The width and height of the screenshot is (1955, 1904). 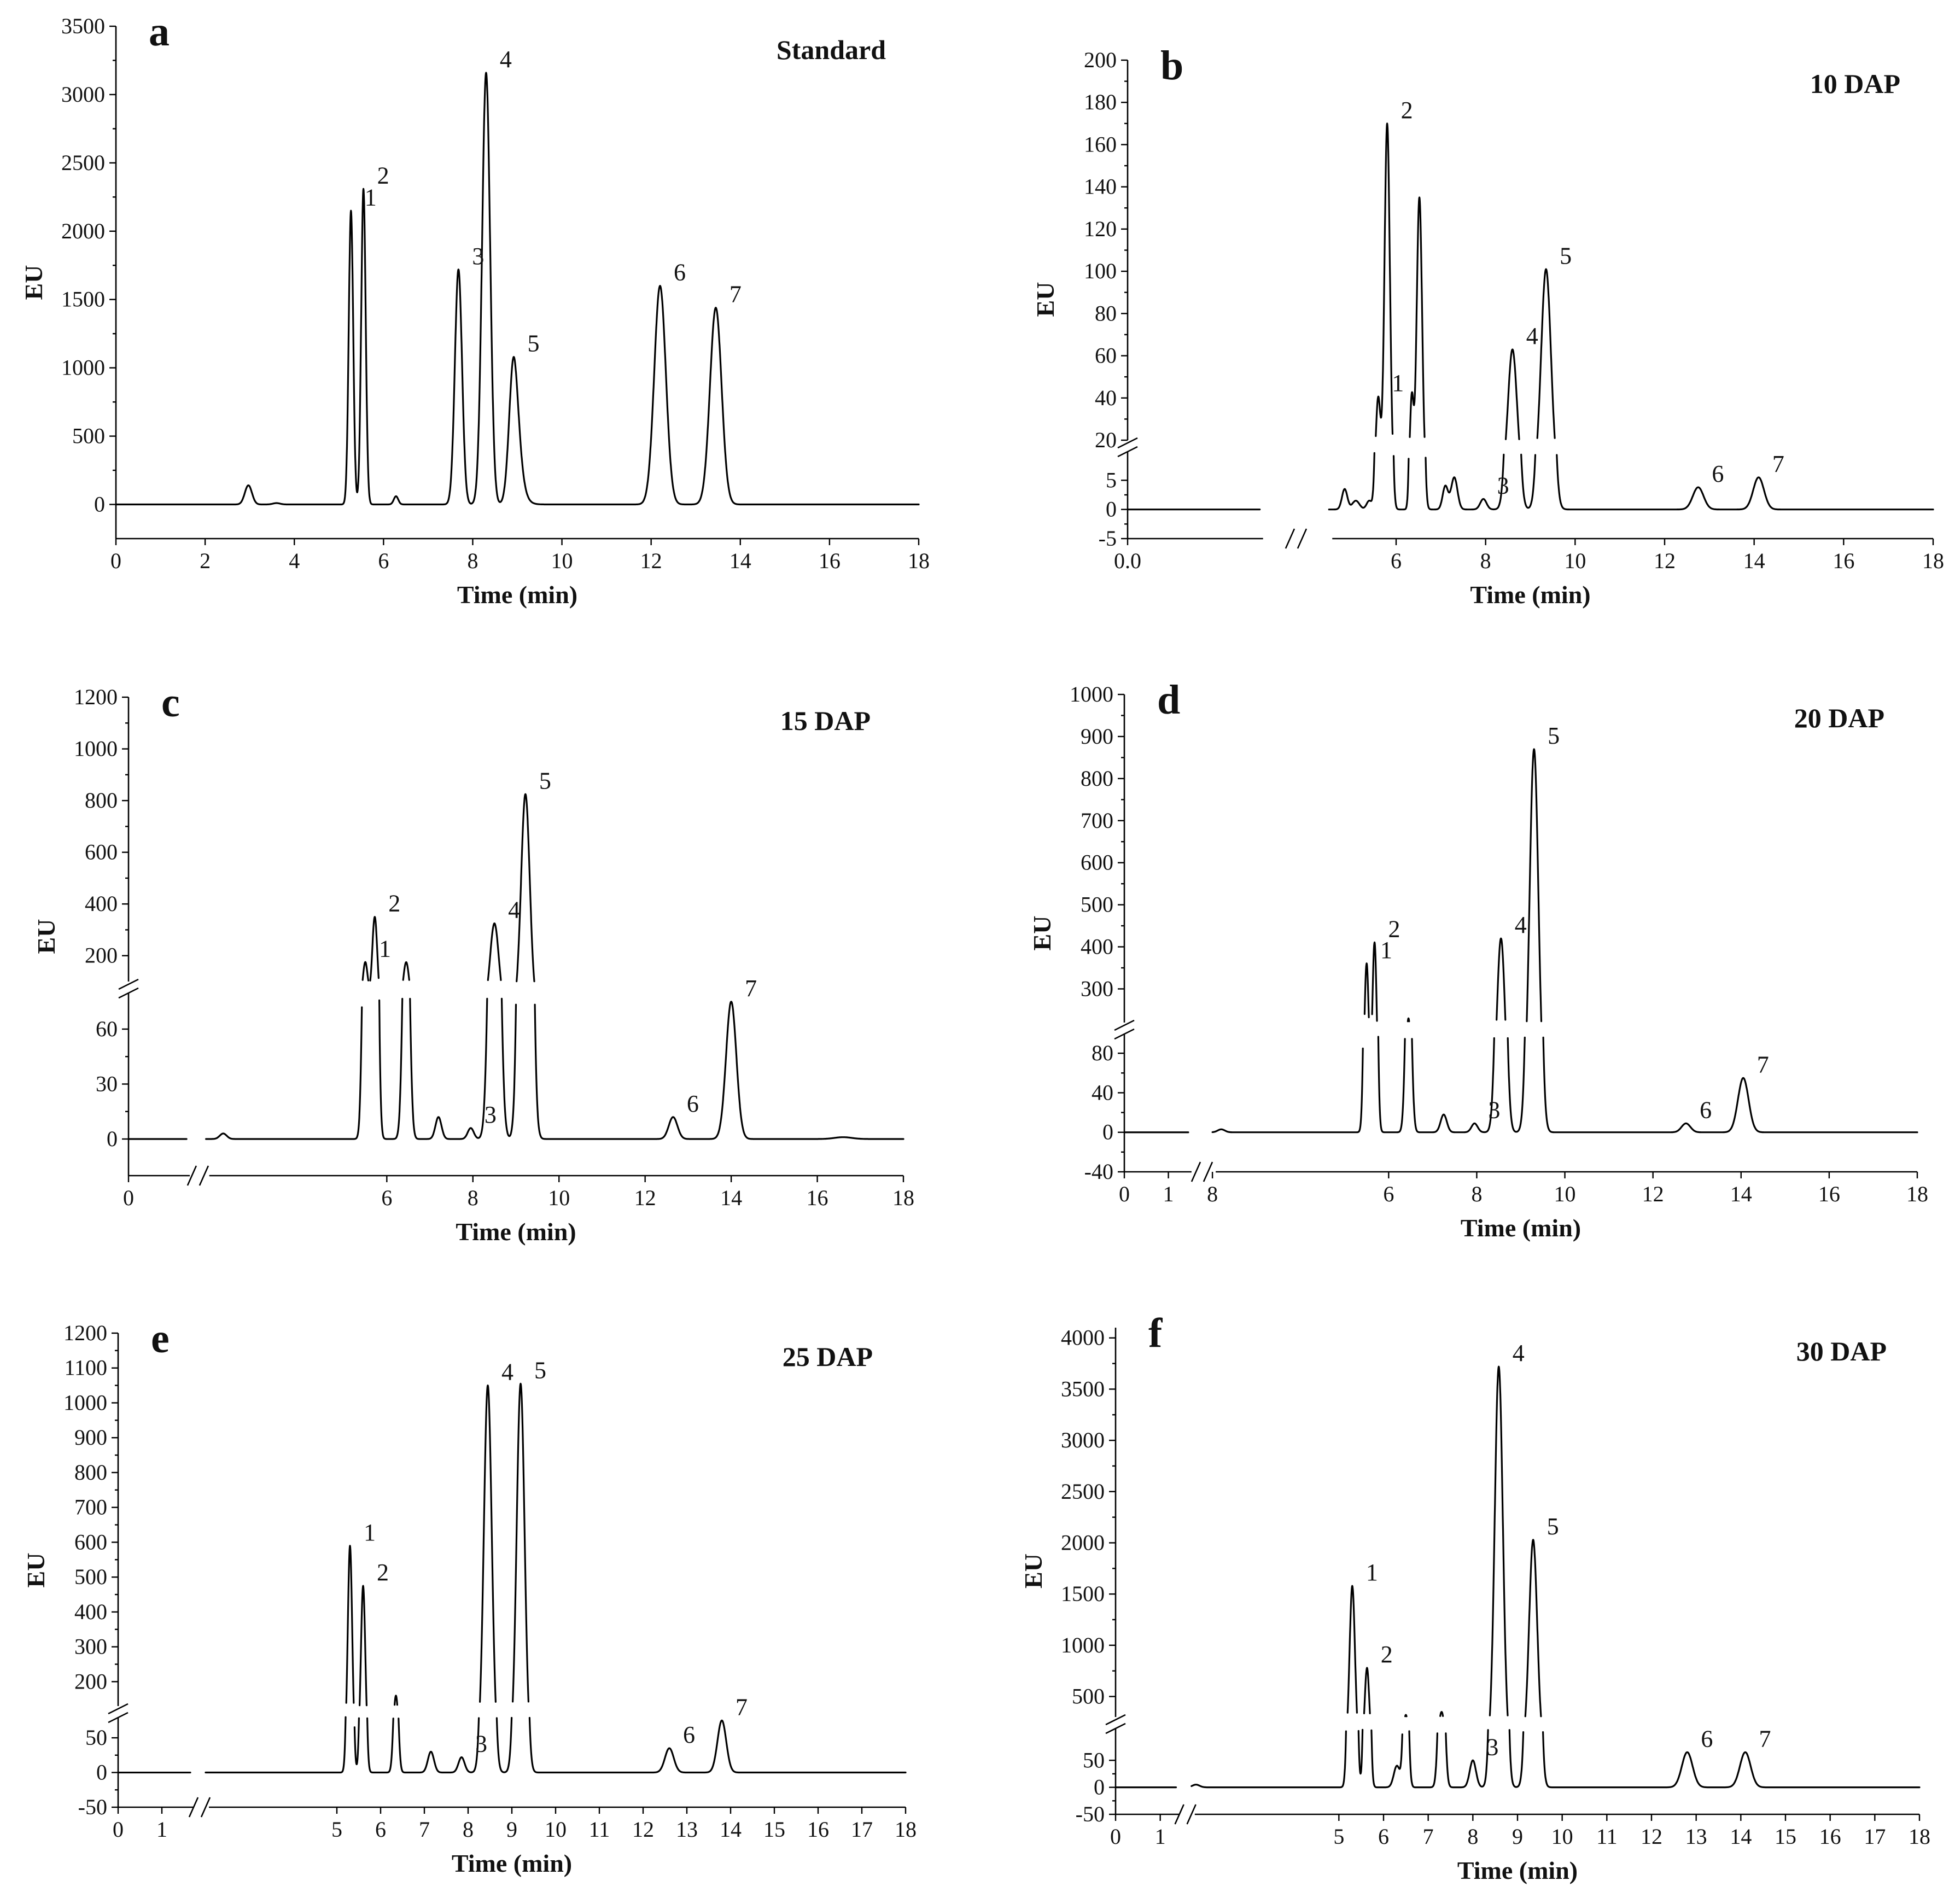 I want to click on y-tick-label: 200, so click(x=90, y=1681).